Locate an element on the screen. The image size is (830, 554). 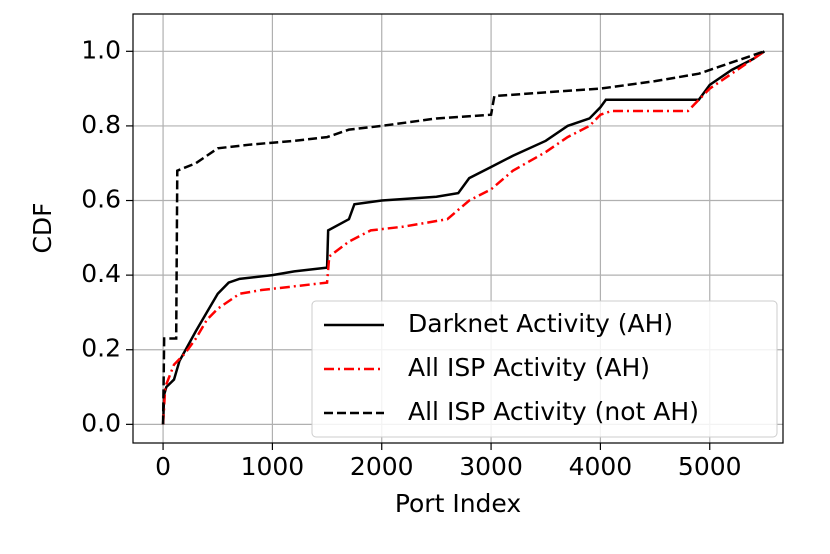
y-tick-label: 0.2 is located at coordinates (101, 348).